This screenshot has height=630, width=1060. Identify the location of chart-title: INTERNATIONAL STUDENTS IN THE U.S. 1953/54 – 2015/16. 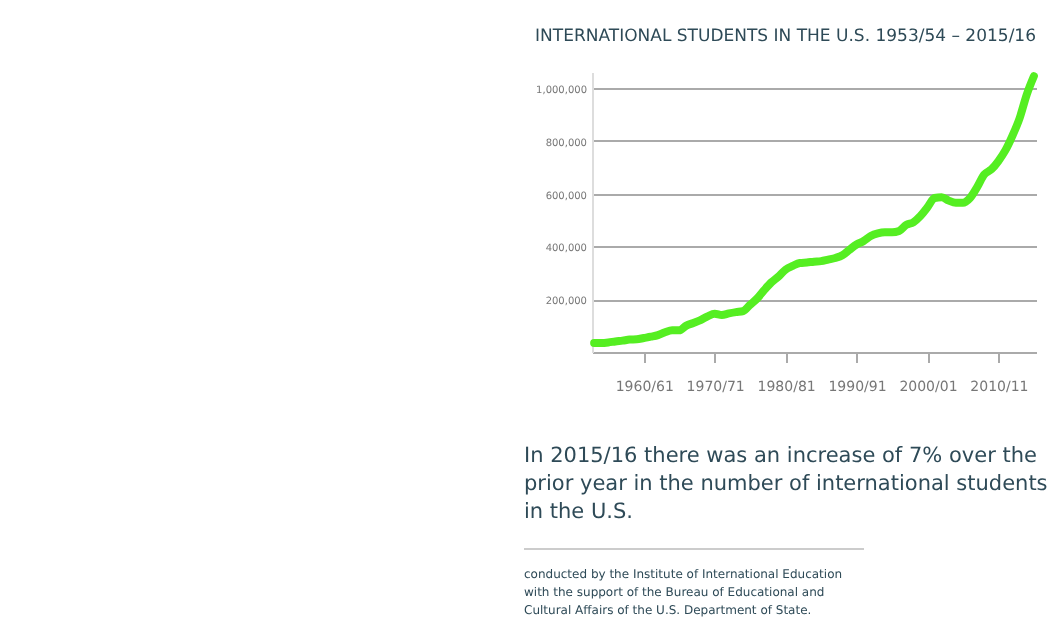
(786, 37).